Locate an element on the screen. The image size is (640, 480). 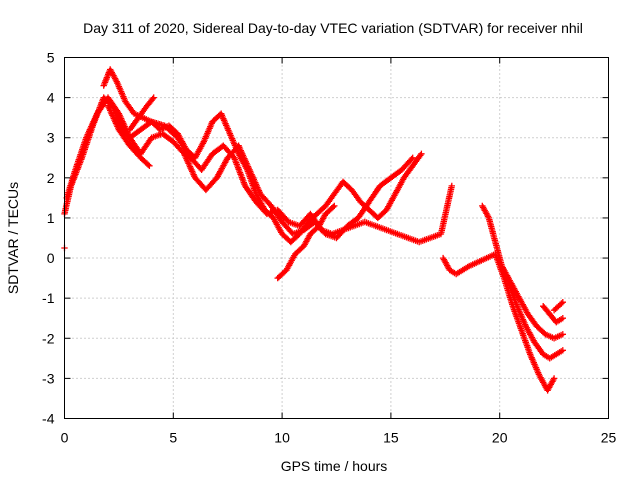
y-tick-label: 4 is located at coordinates (51, 98).